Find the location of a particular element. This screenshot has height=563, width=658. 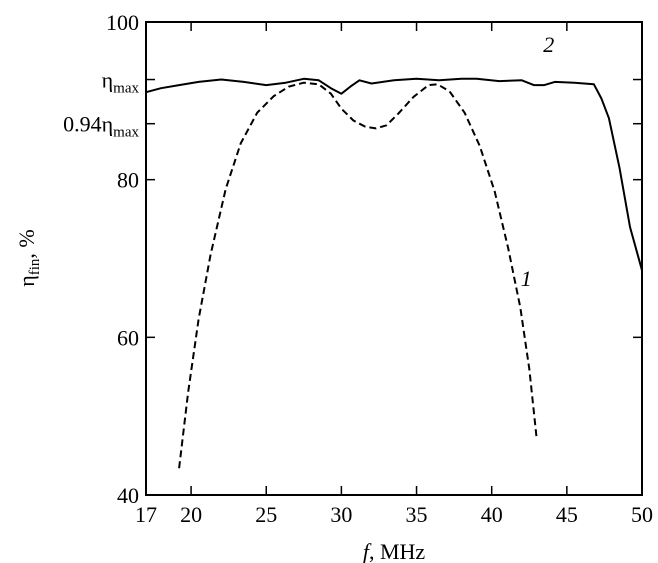

x-tick-label: 50 is located at coordinates (642, 514).